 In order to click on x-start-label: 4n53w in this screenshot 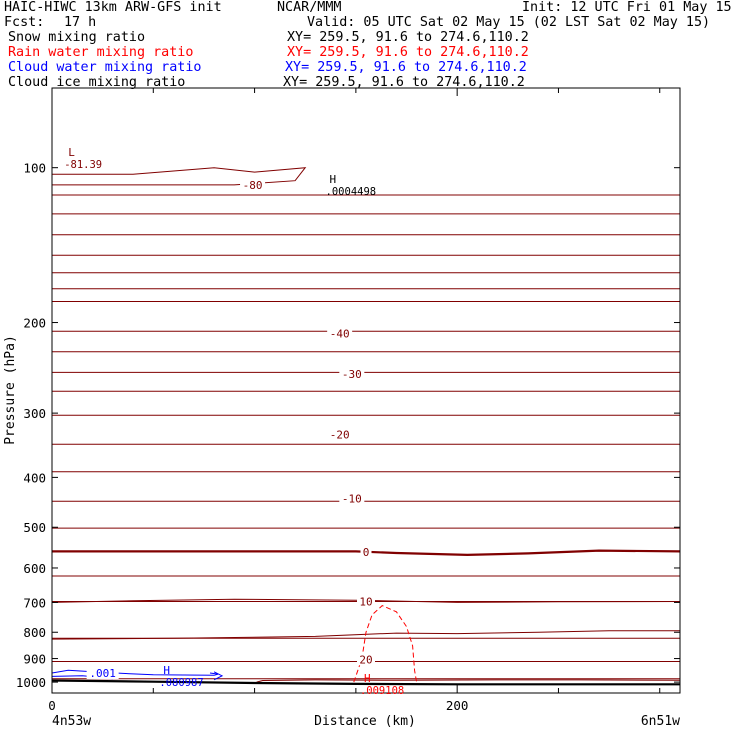, I will do `click(71, 721)`.